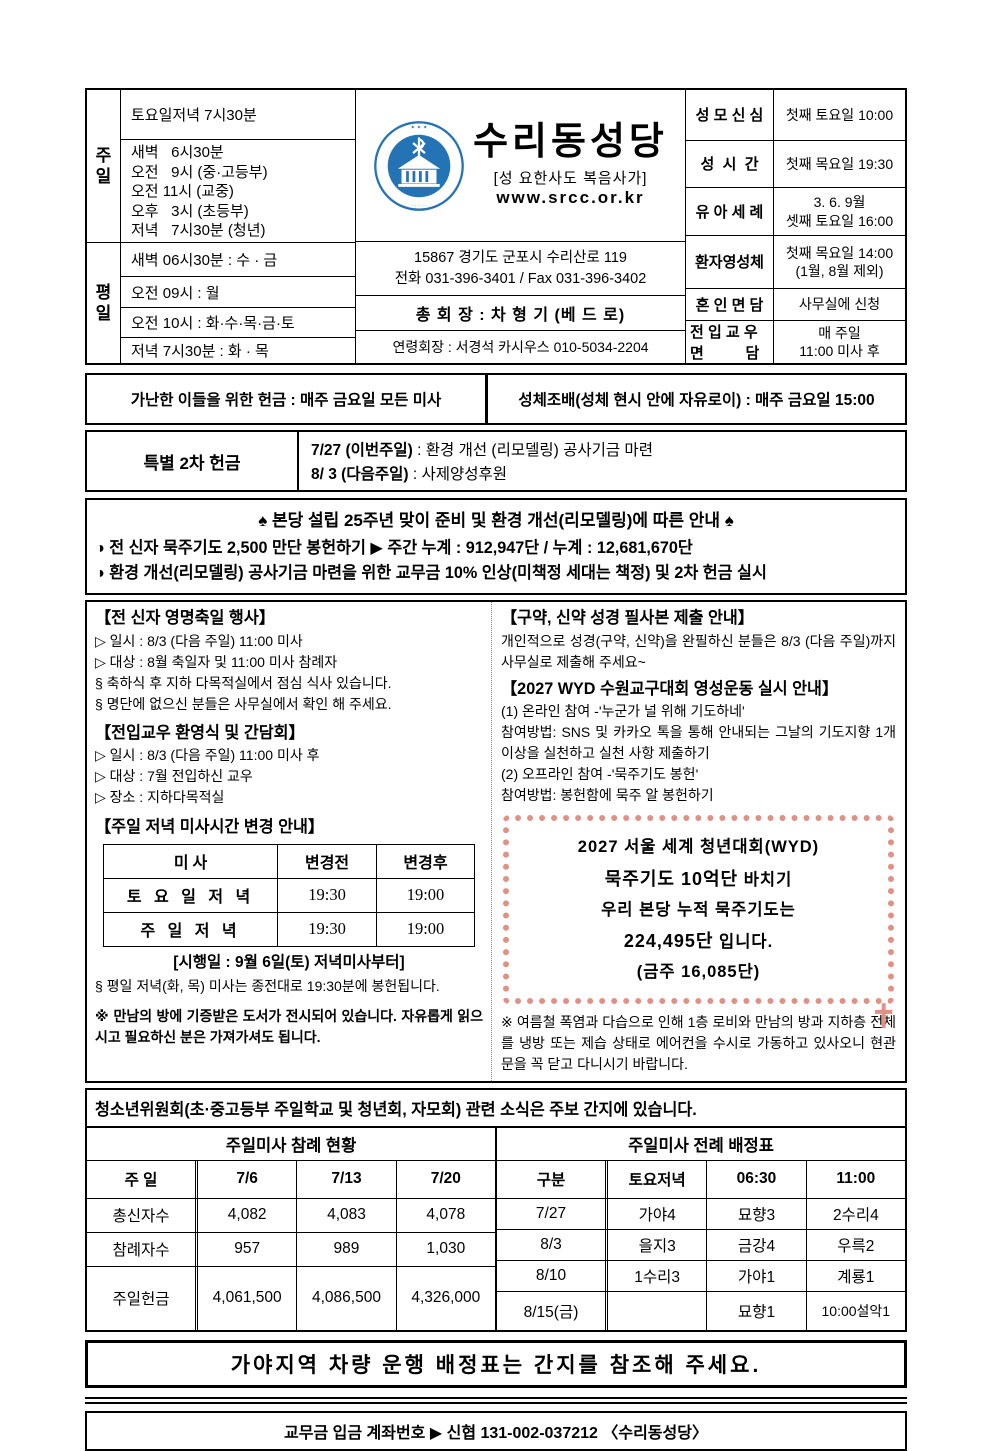  What do you see at coordinates (701, 1244) in the screenshot?
I see `table-row: 8/3 을지3 금강4 우륵2` at bounding box center [701, 1244].